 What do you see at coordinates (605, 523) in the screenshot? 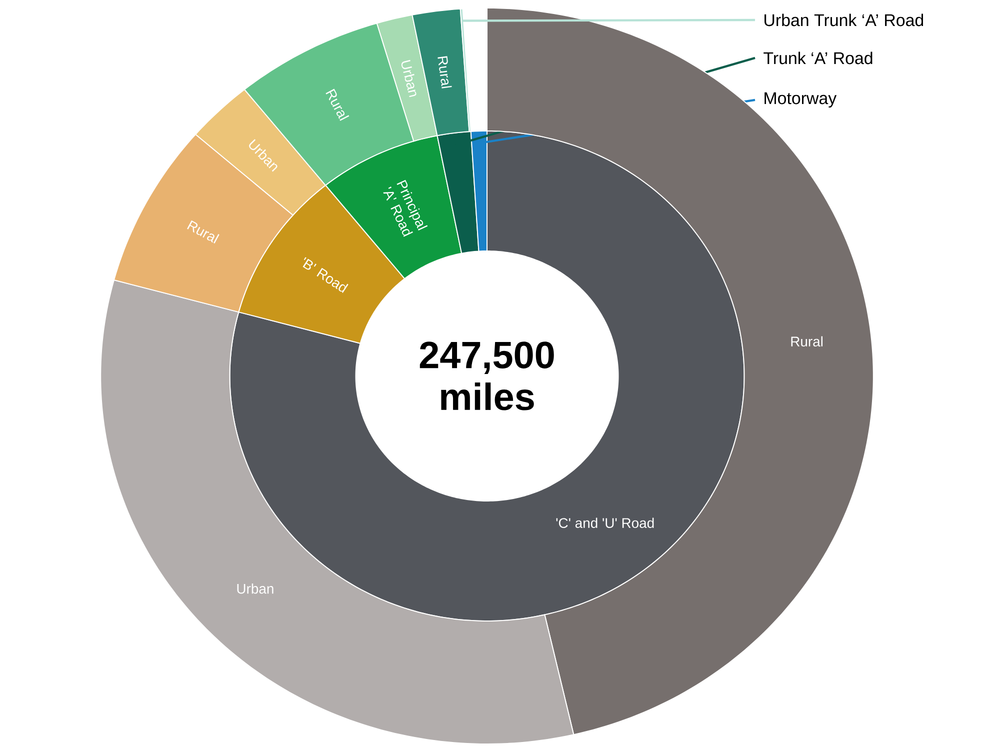
I see `slice-label: 'C' and 'U' Road` at bounding box center [605, 523].